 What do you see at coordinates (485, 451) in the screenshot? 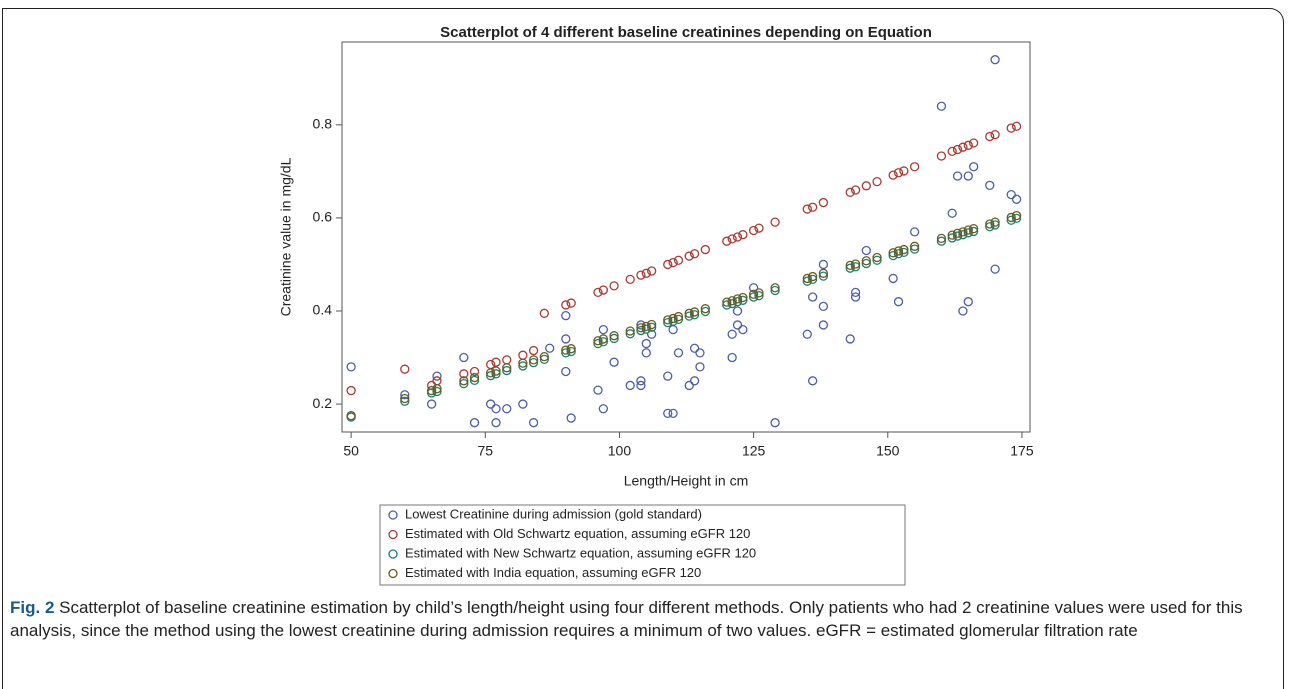
I see `x-tick-label: 75` at bounding box center [485, 451].